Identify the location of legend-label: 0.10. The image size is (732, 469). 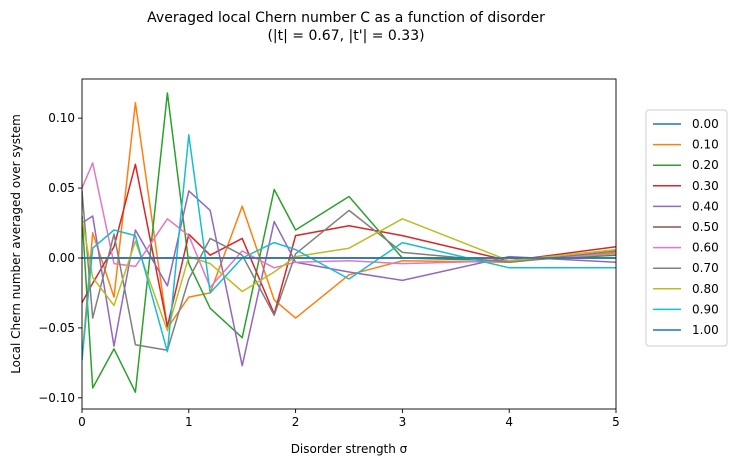
(705, 145).